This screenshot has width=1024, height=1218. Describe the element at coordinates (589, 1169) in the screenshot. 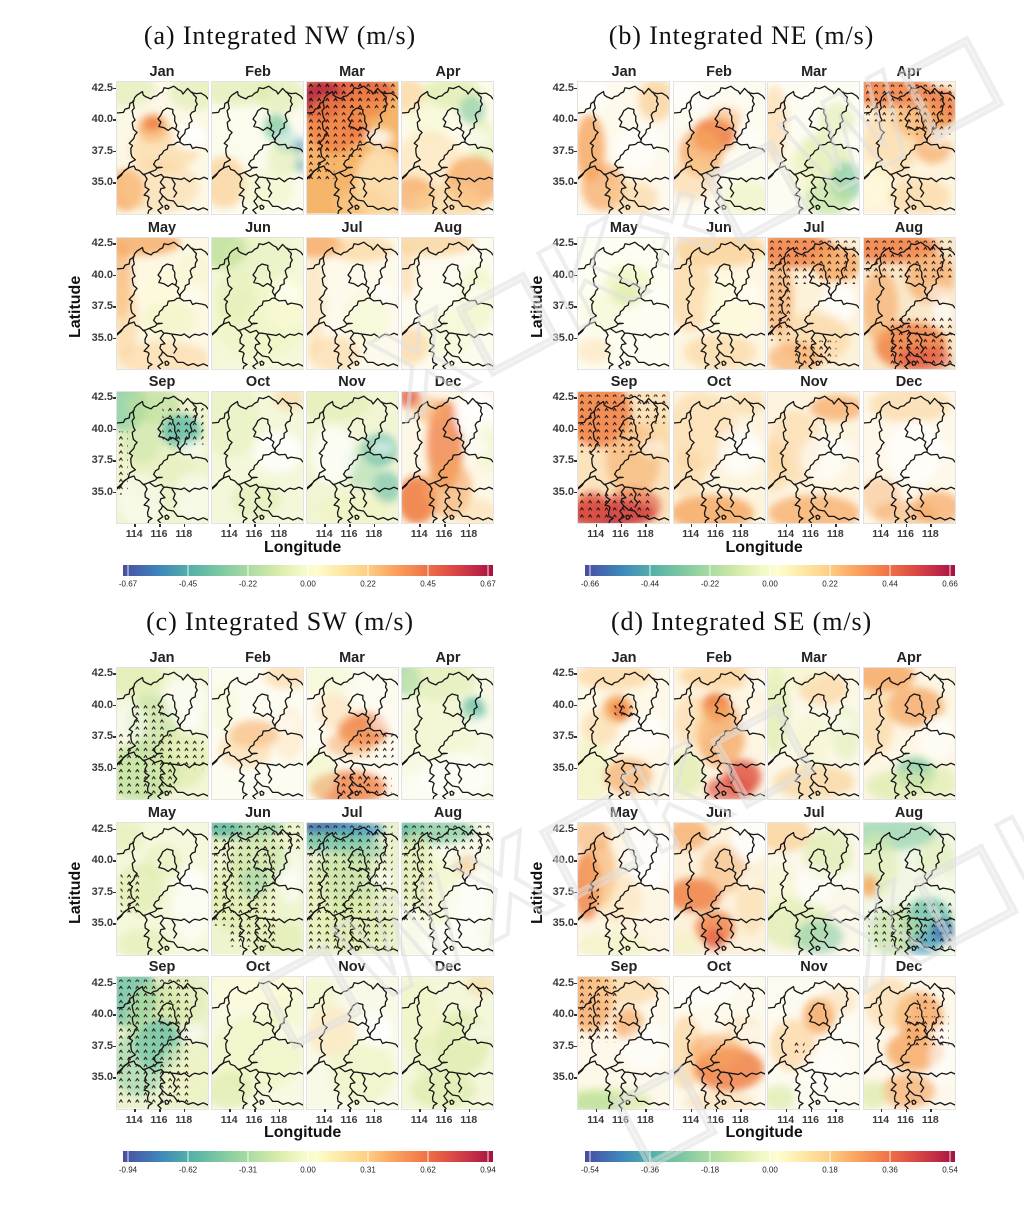

I see `svg-text: -0.54` at that location.